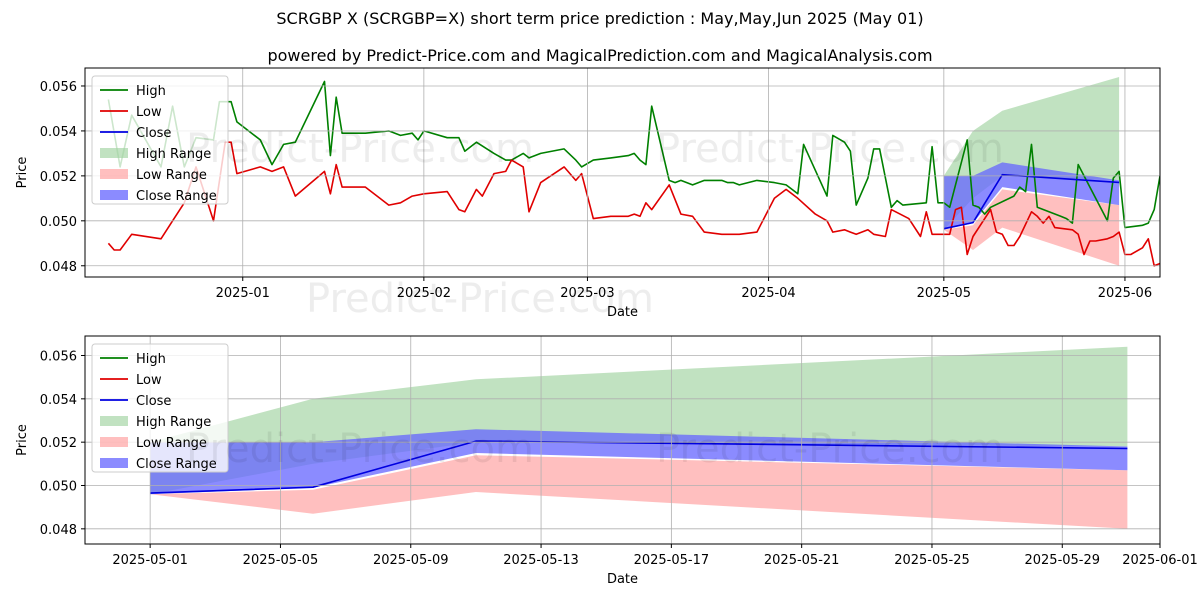 This screenshot has height=600, width=1200. Describe the element at coordinates (150, 560) in the screenshot. I see `x-tick-label: 2025-05-01` at that location.